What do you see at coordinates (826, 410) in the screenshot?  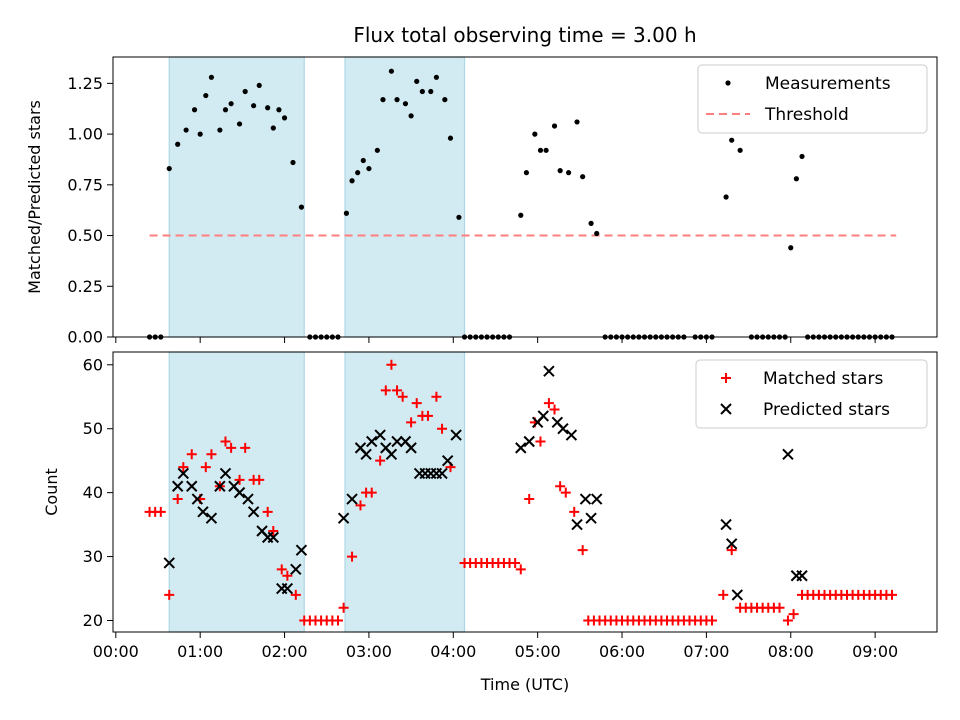 I see `legend-label: Predicted stars` at bounding box center [826, 410].